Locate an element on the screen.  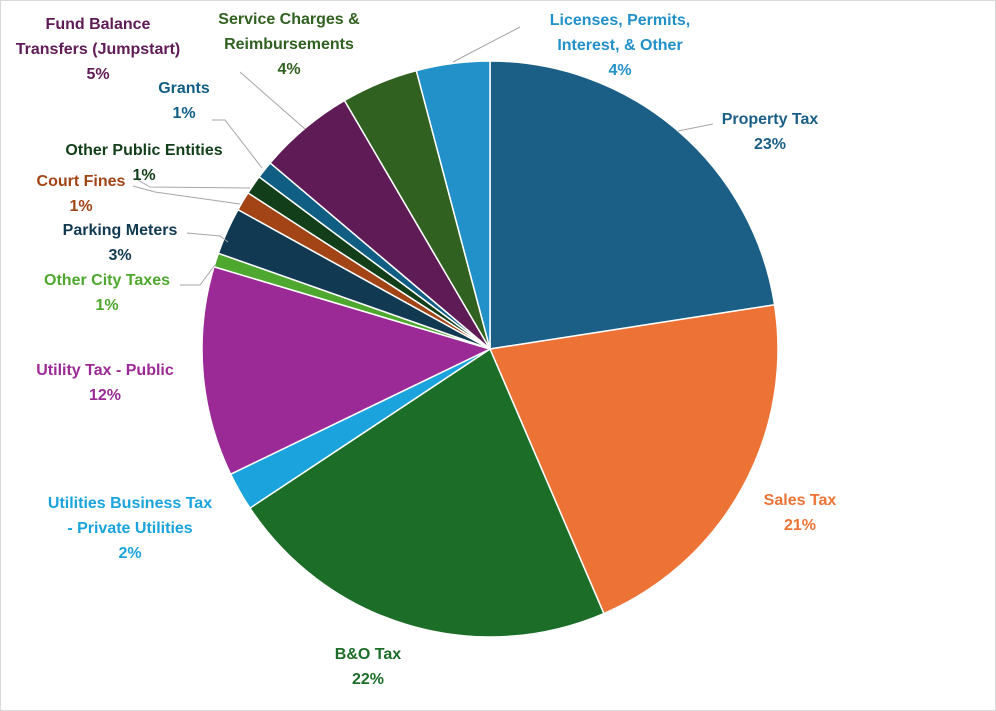
slice-label-12: Licenses, Permits, is located at coordinates (620, 20).